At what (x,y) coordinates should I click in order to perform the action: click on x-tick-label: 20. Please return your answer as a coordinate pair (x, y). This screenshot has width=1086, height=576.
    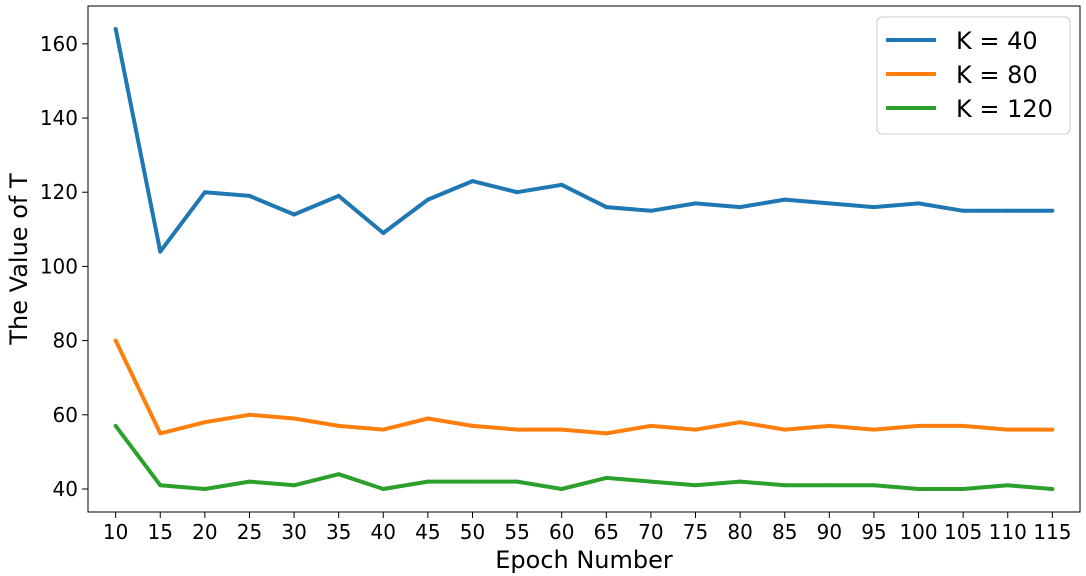
    Looking at the image, I should click on (204, 532).